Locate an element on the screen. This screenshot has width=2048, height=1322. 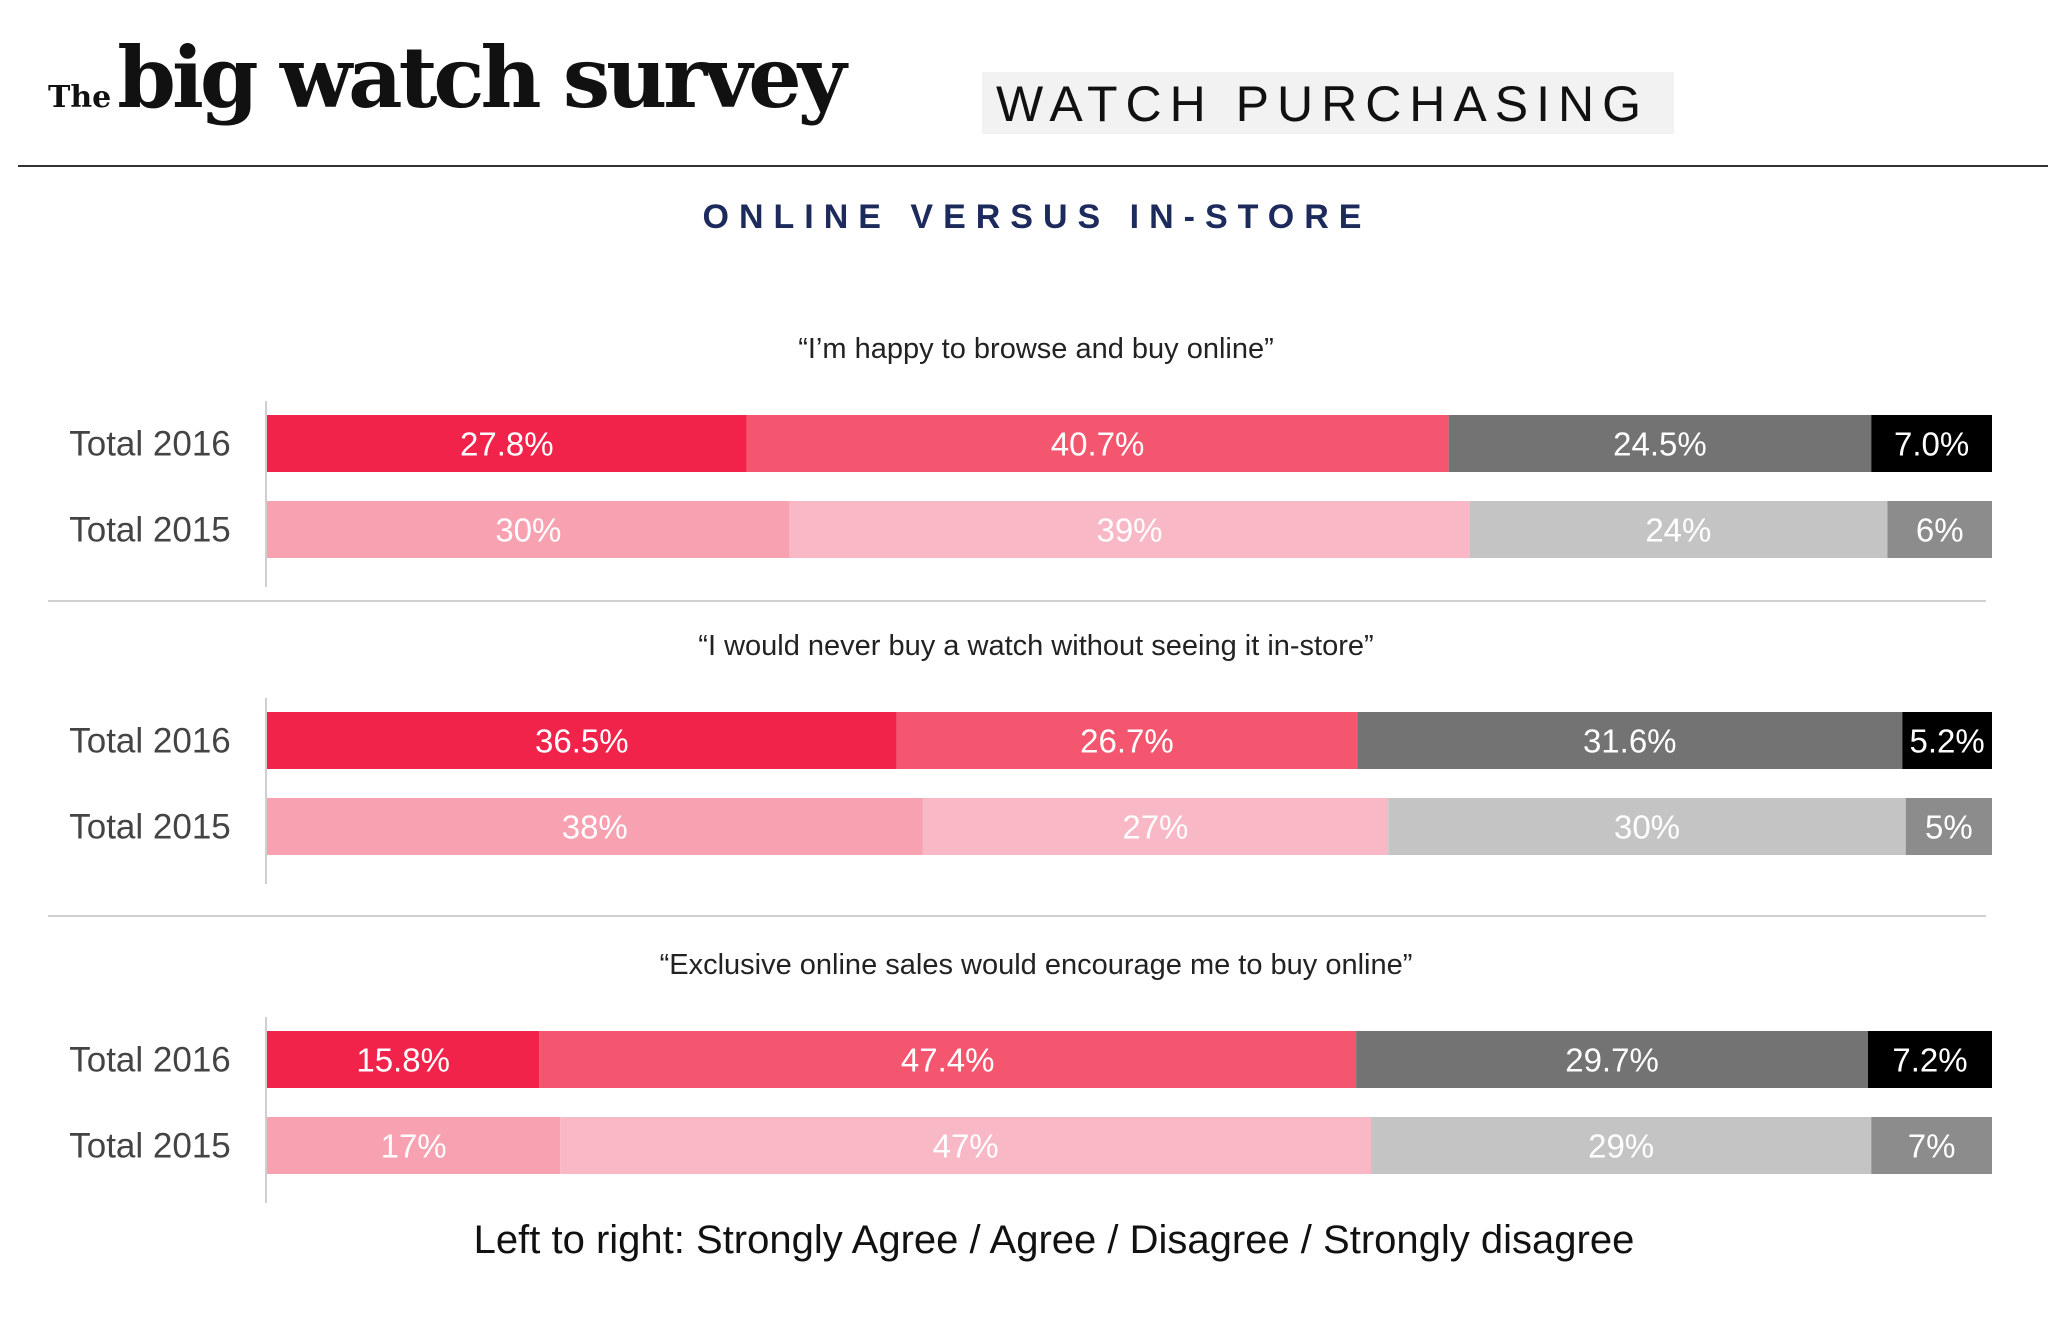
data-label: 27.8% is located at coordinates (507, 444).